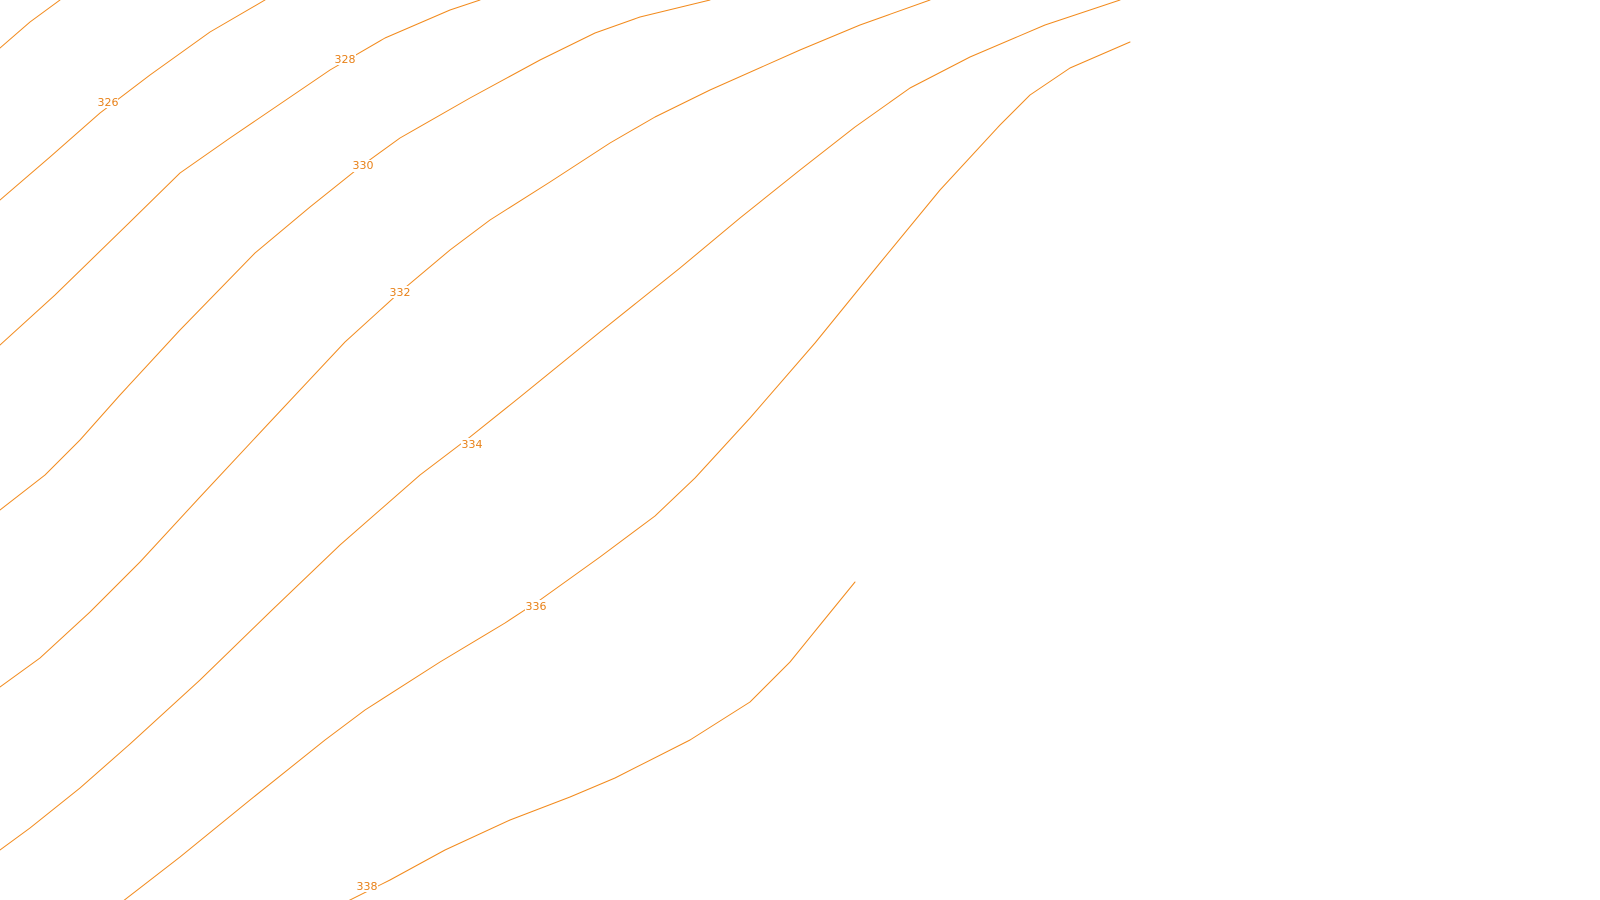 The image size is (1600, 900). Describe the element at coordinates (602, 740) in the screenshot. I see `contour-line-338-lower` at that location.